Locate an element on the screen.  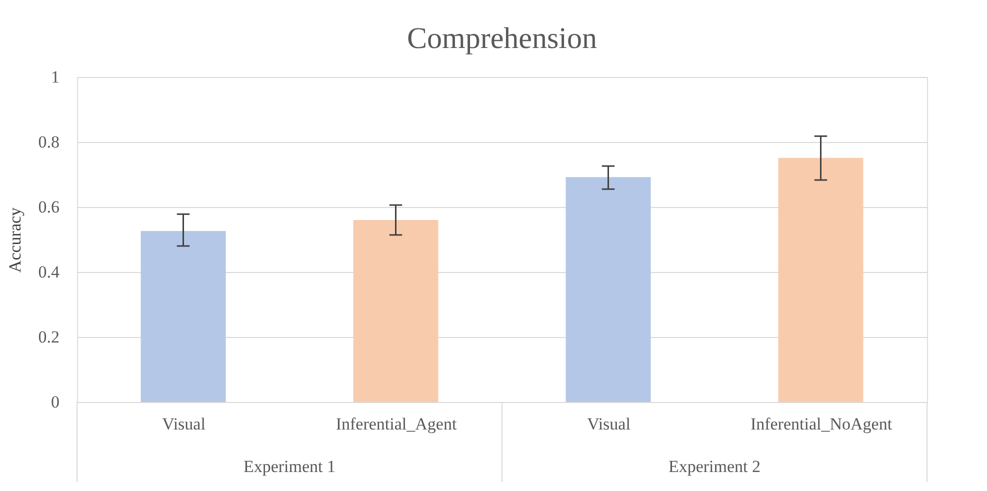
x-tick-label: Inferential_NoAgent is located at coordinates (821, 424).